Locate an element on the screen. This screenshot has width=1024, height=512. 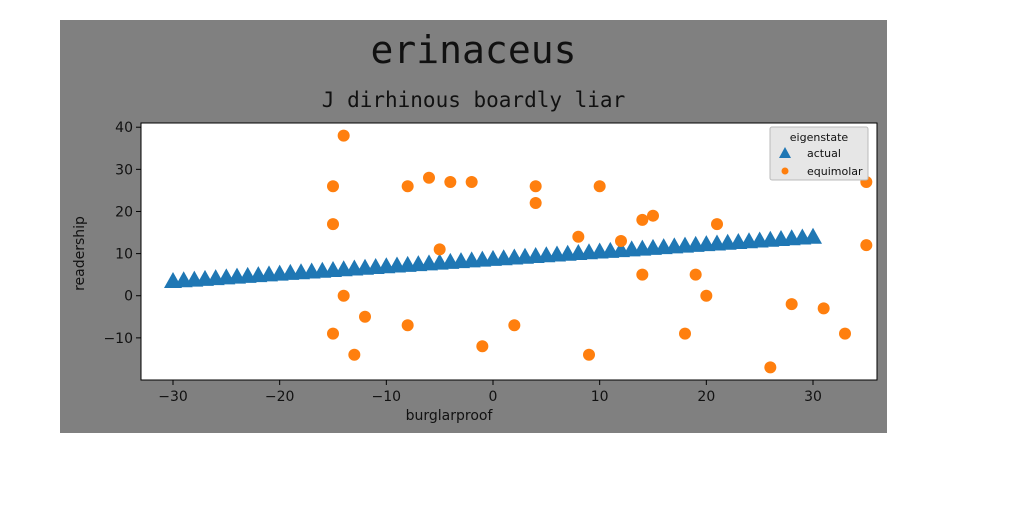
x-tick-label: 10 is located at coordinates (600, 397).